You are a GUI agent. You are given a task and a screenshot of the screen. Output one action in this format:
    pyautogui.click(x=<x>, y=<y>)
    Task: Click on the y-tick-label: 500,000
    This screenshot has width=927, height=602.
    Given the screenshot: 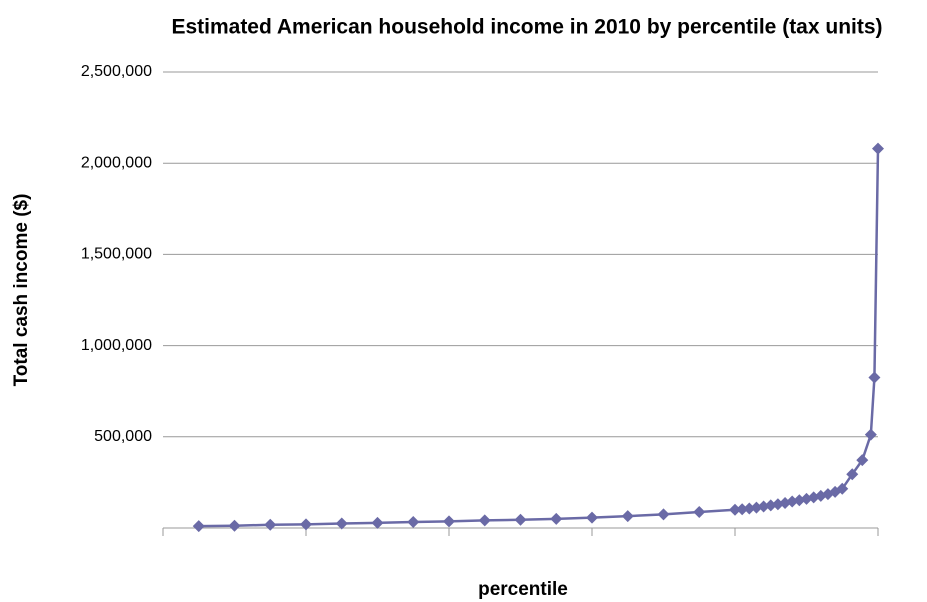 What is the action you would take?
    pyautogui.click(x=123, y=436)
    